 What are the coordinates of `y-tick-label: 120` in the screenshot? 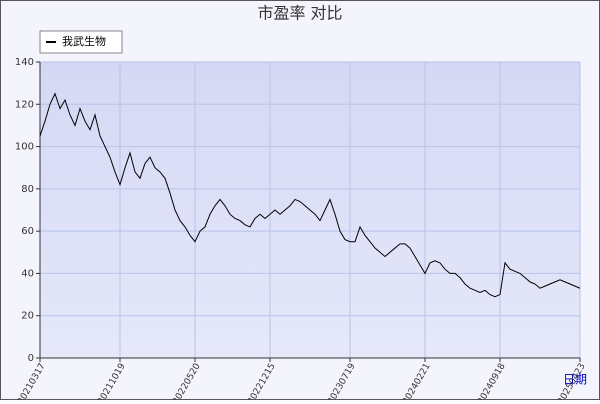 It's located at (24, 104).